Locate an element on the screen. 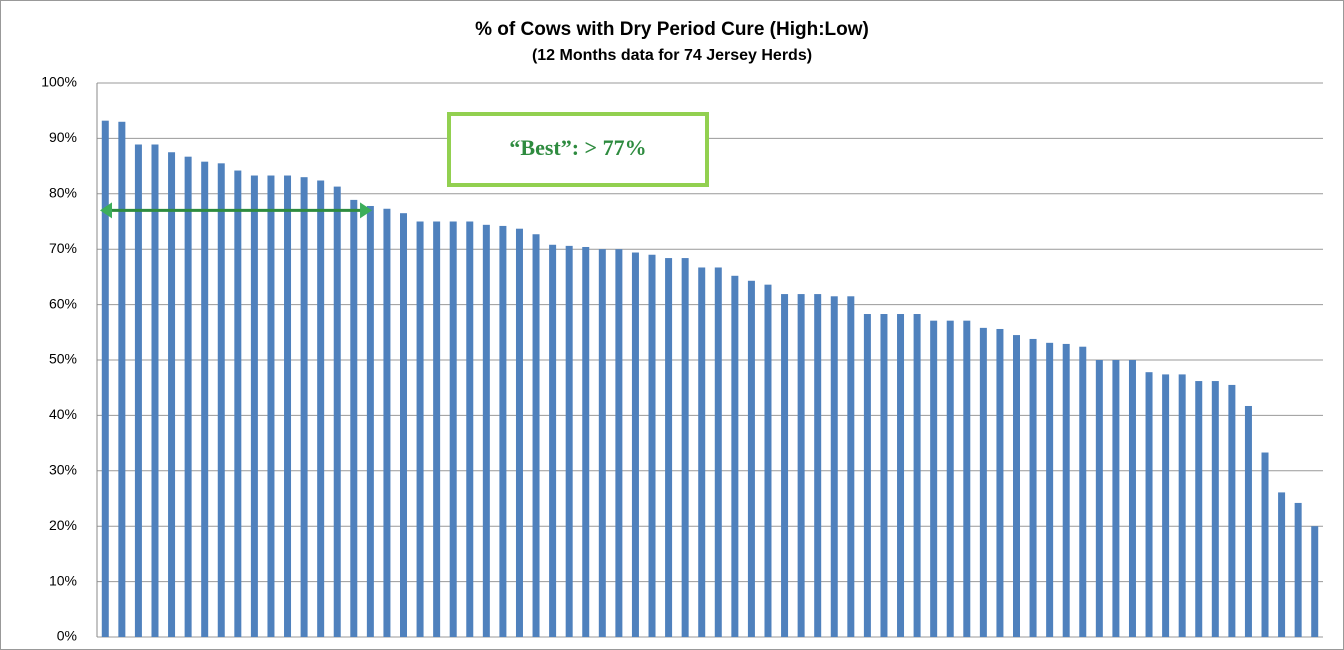  y-tick-label: 50% is located at coordinates (63, 359).